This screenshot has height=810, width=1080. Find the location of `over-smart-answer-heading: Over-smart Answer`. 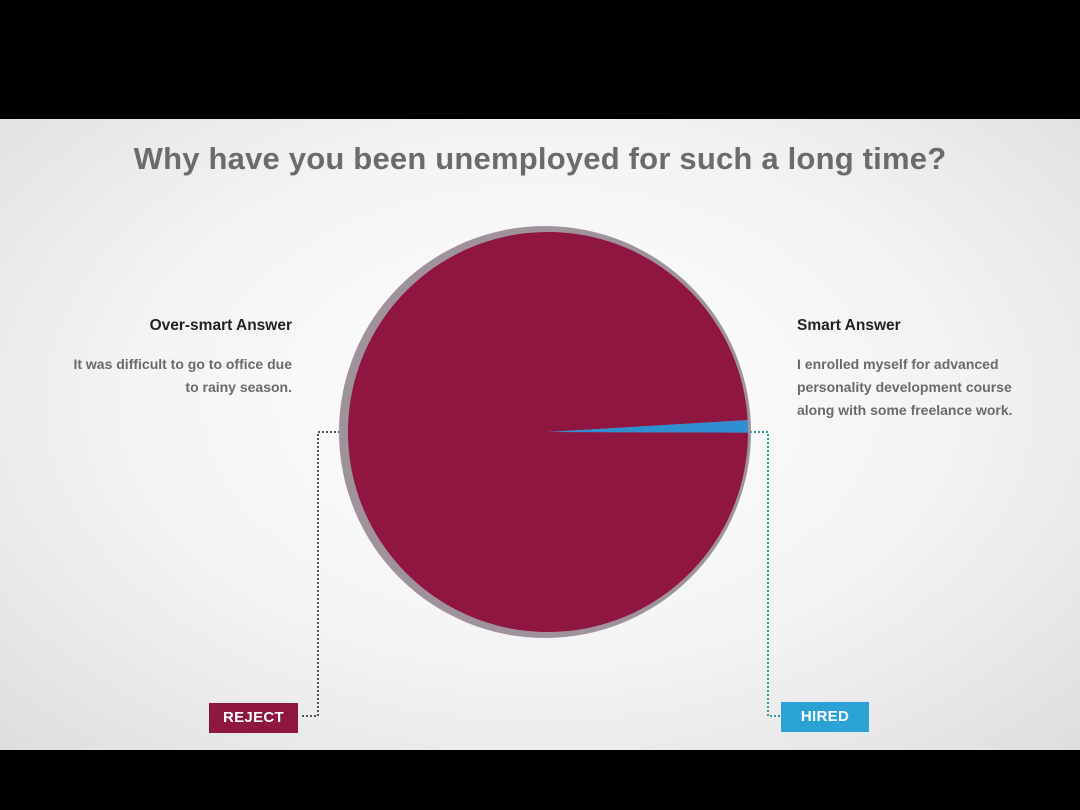

over-smart-answer-heading: Over-smart Answer is located at coordinates (220, 325).